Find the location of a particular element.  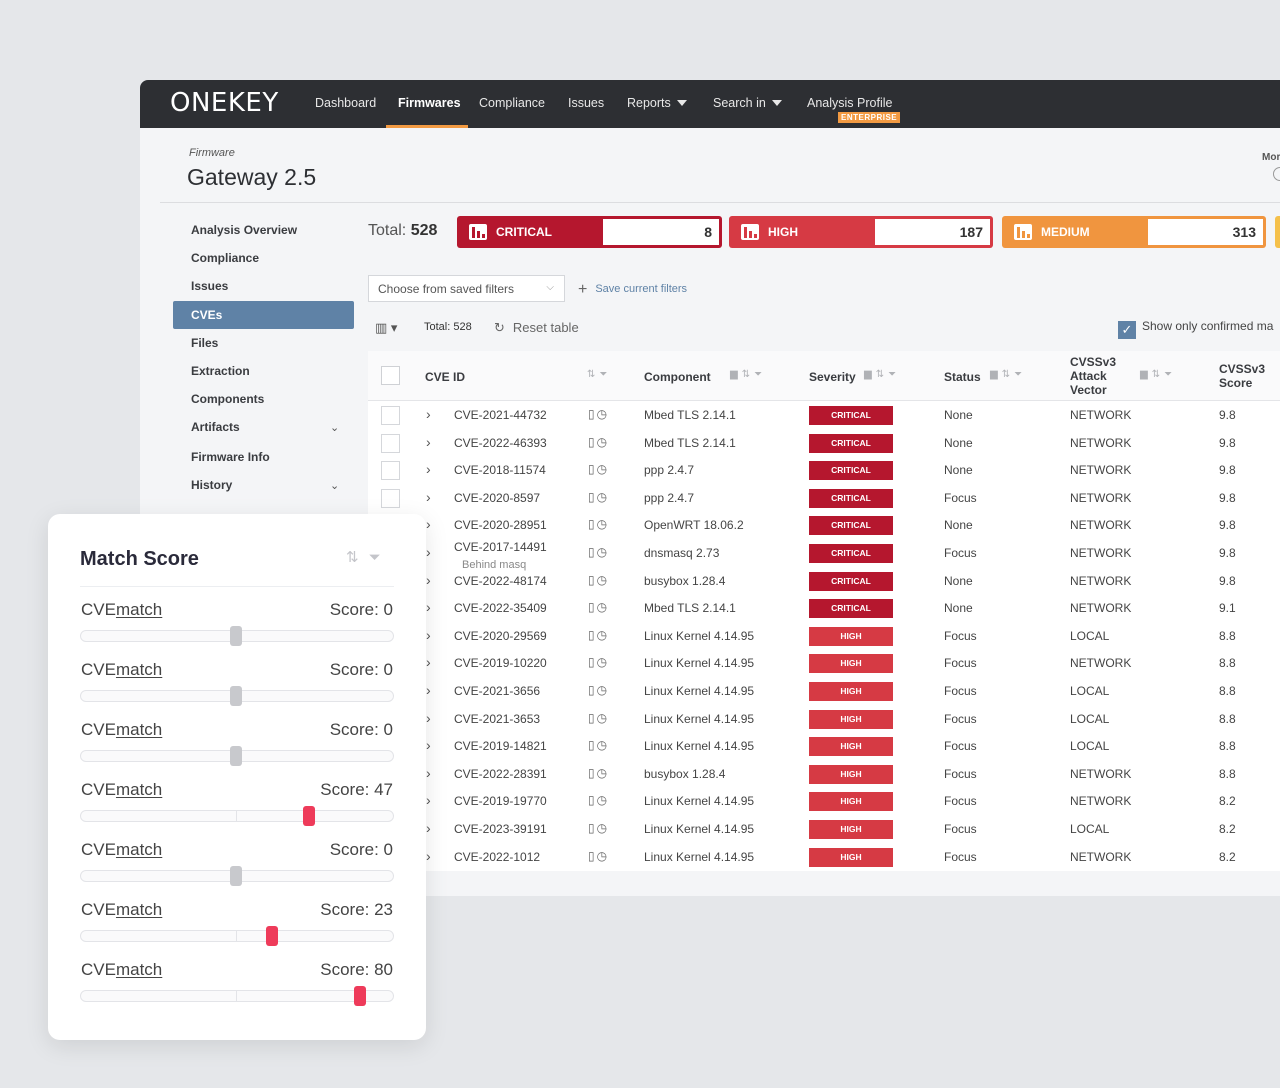

header-severity: Severity is located at coordinates (832, 377).